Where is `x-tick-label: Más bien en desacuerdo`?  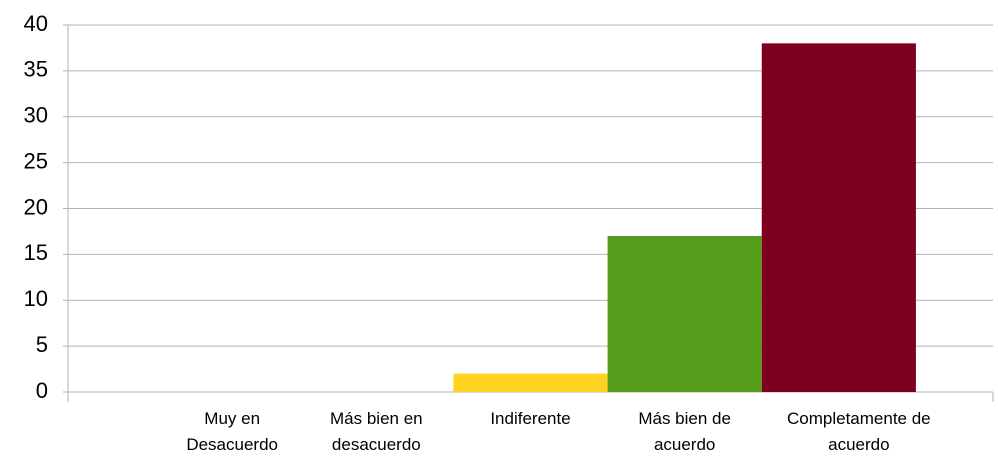
x-tick-label: Más bien en desacuerdo is located at coordinates (376, 431).